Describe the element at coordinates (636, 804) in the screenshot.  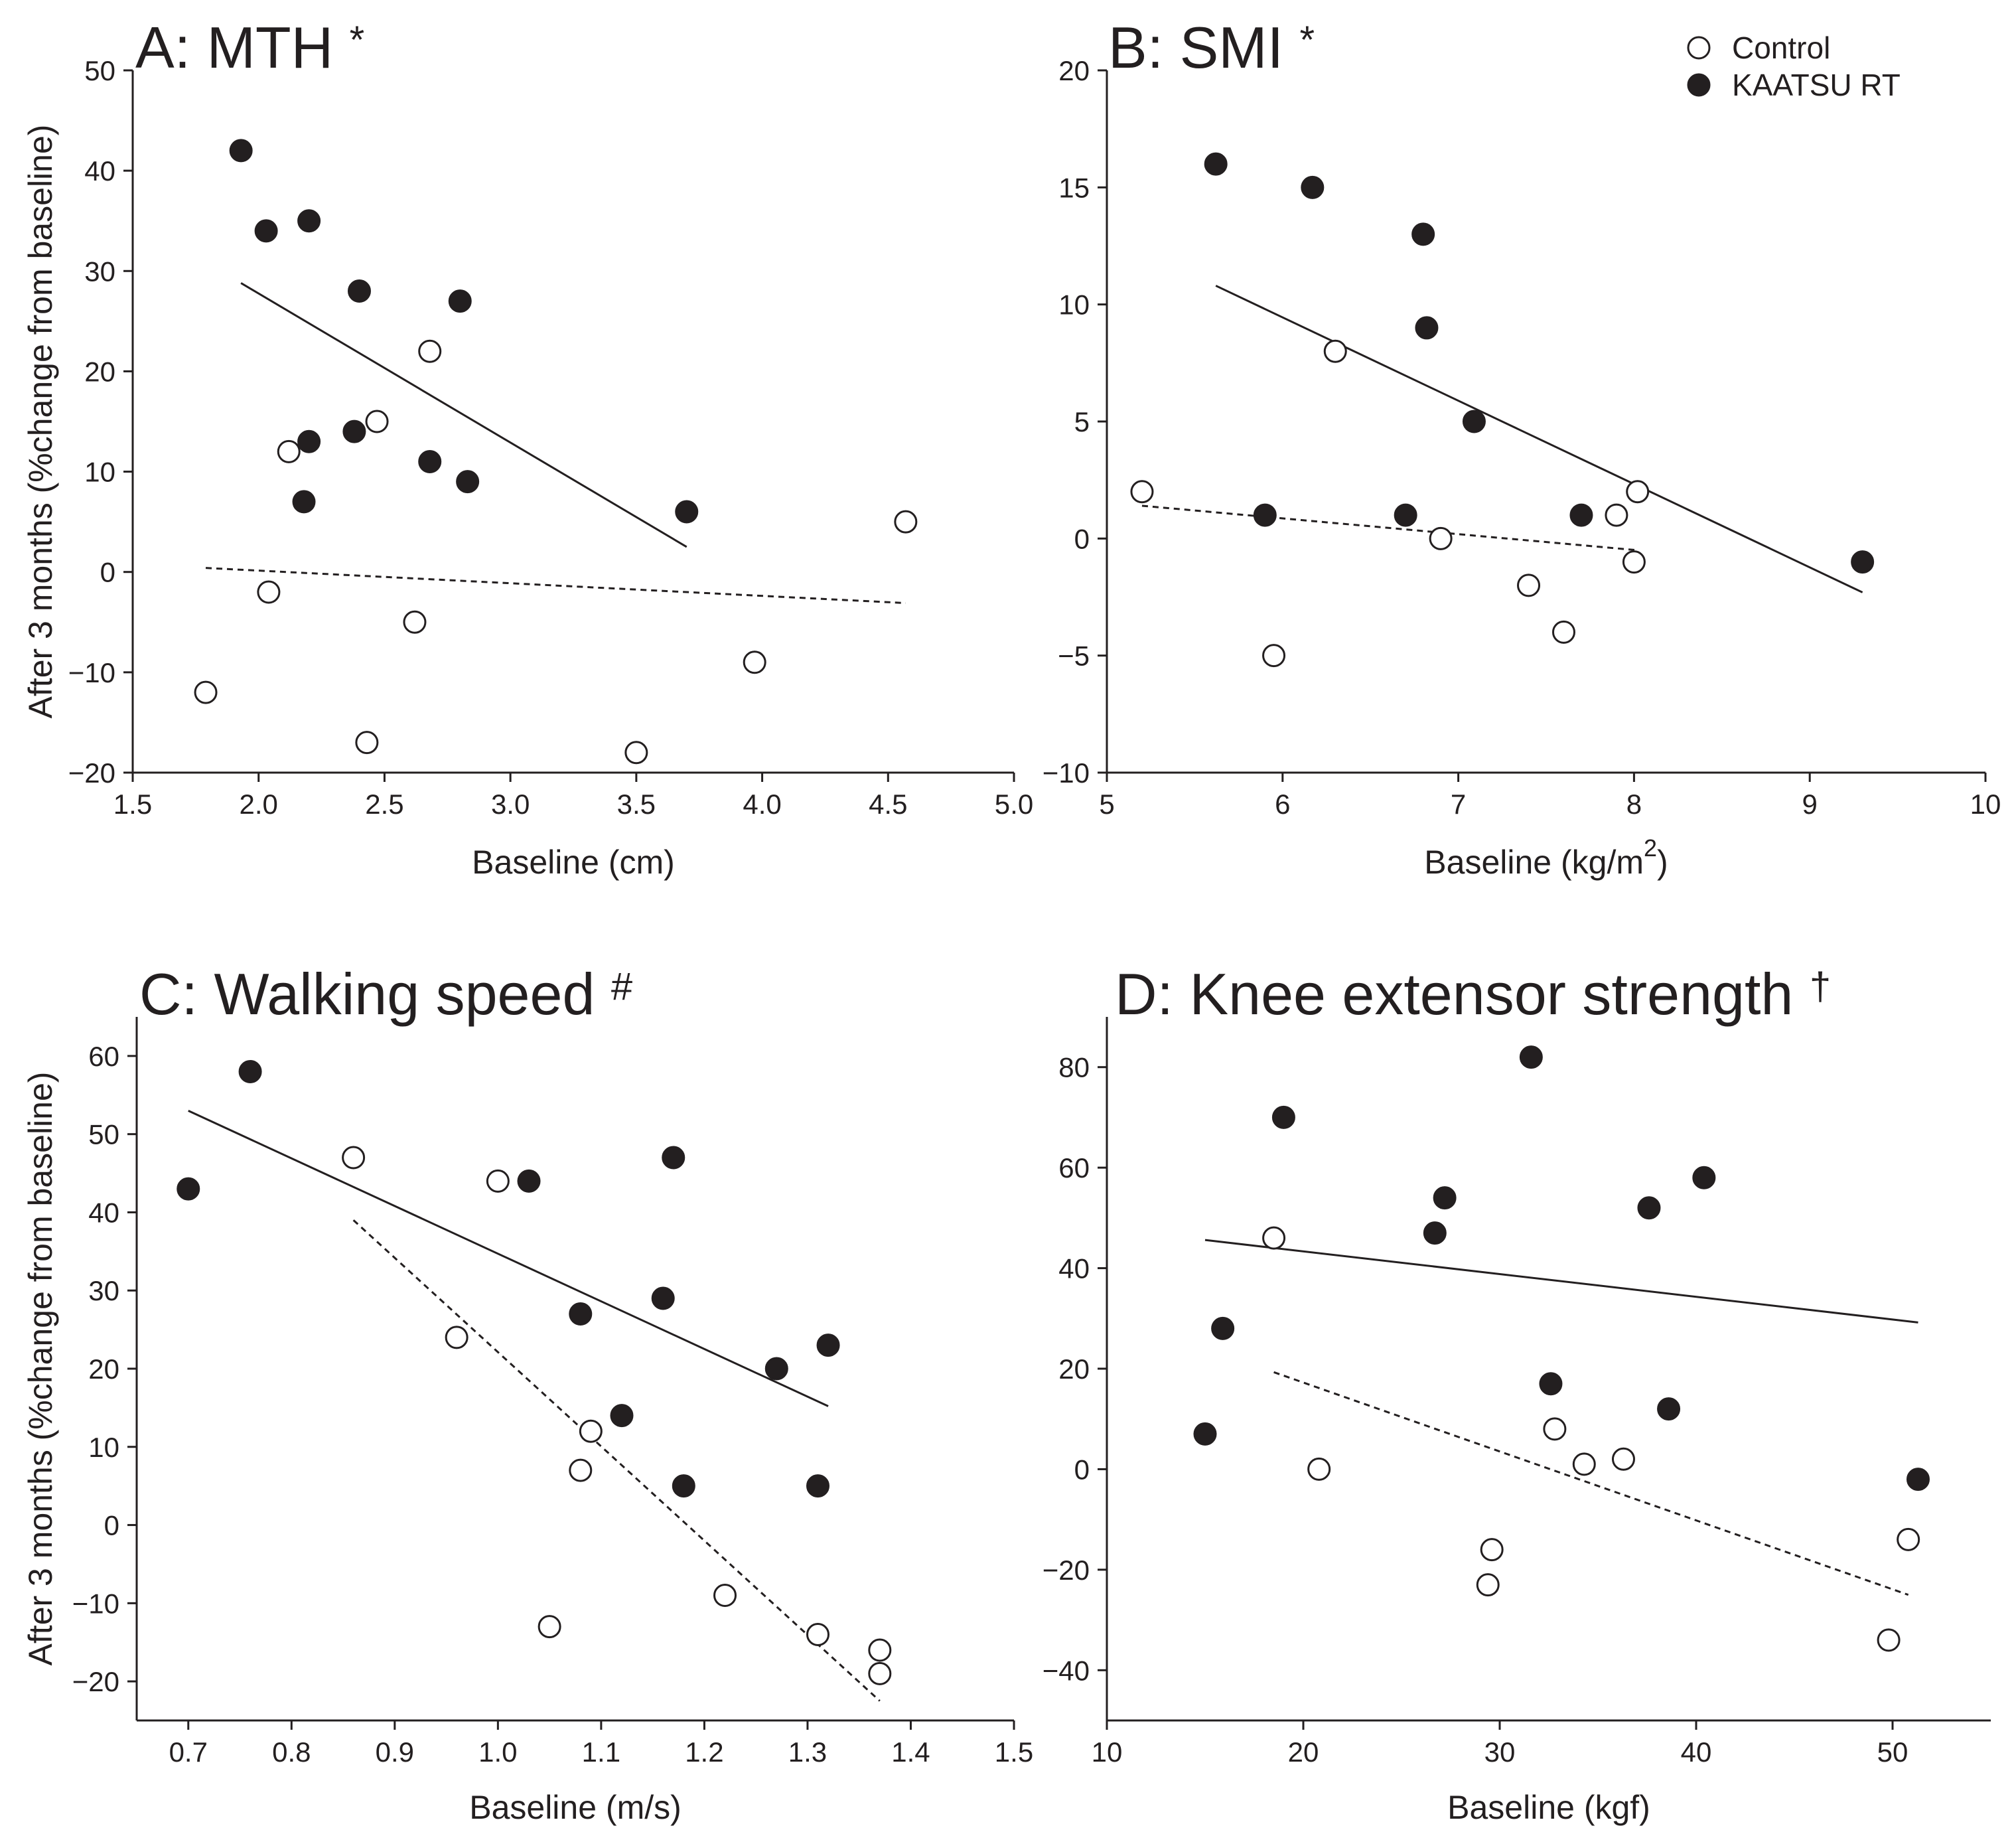
I see `x-tick-label: 3.5` at that location.